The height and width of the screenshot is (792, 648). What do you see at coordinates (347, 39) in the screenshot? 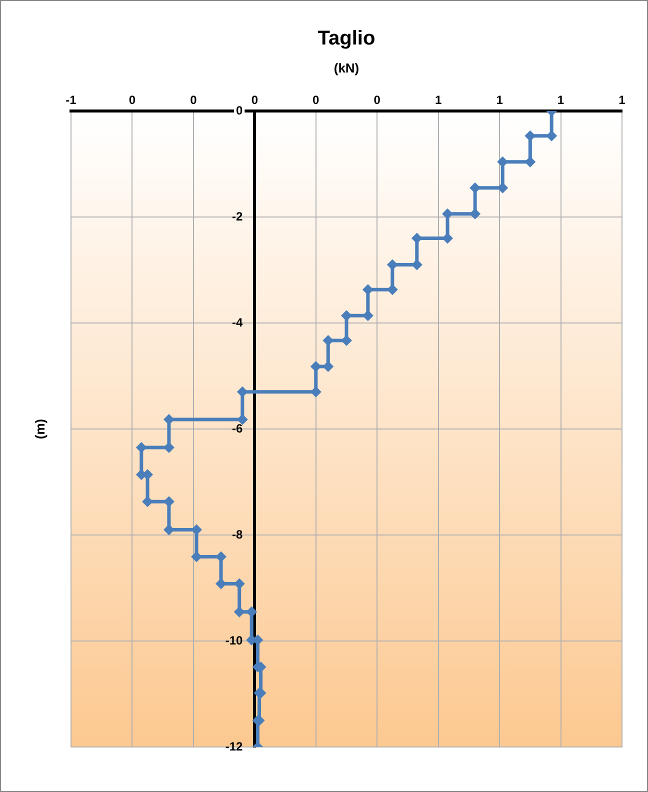
I see `chart-title: Taglio` at bounding box center [347, 39].